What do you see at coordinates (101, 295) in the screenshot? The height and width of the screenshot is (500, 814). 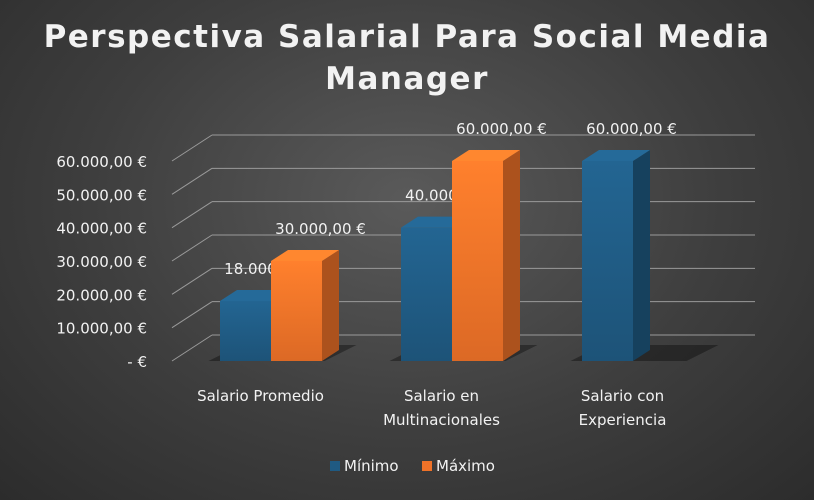 I see `y-tick-label: 20.000,00 €` at bounding box center [101, 295].